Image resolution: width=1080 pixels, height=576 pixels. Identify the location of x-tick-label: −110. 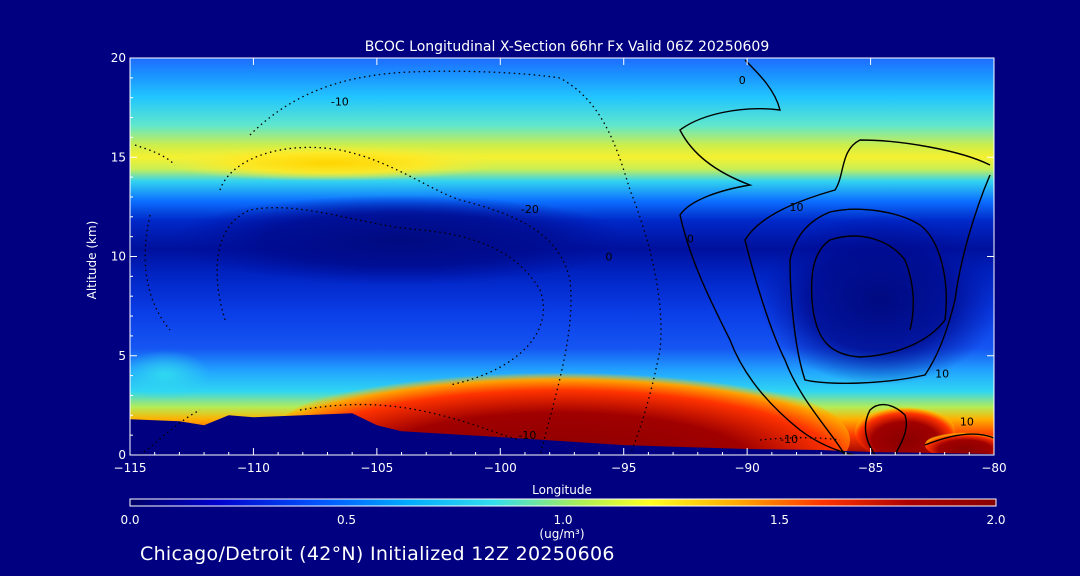
(253, 468).